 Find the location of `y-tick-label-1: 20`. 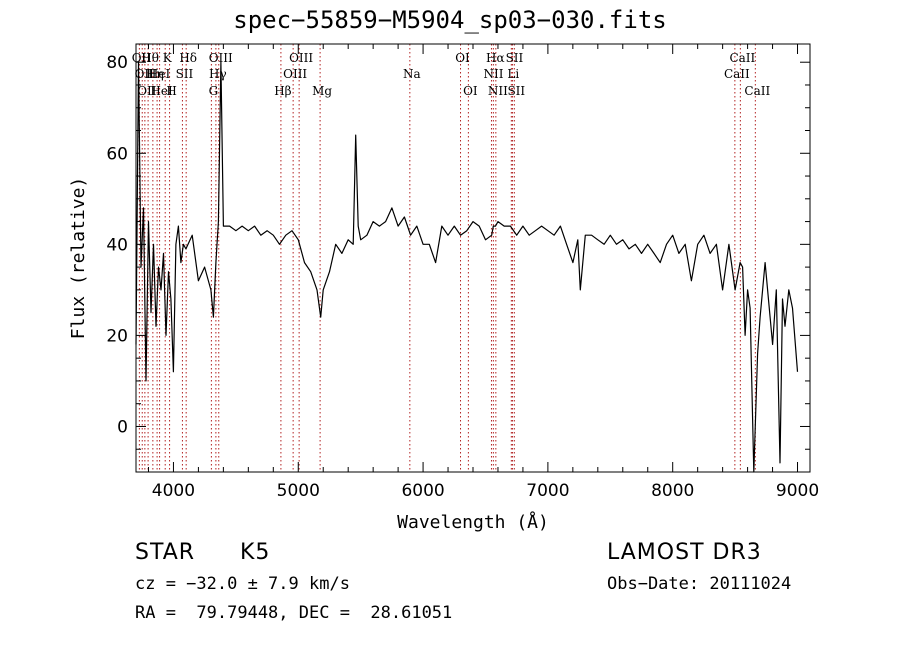

y-tick-label-1: 20 is located at coordinates (117, 336).